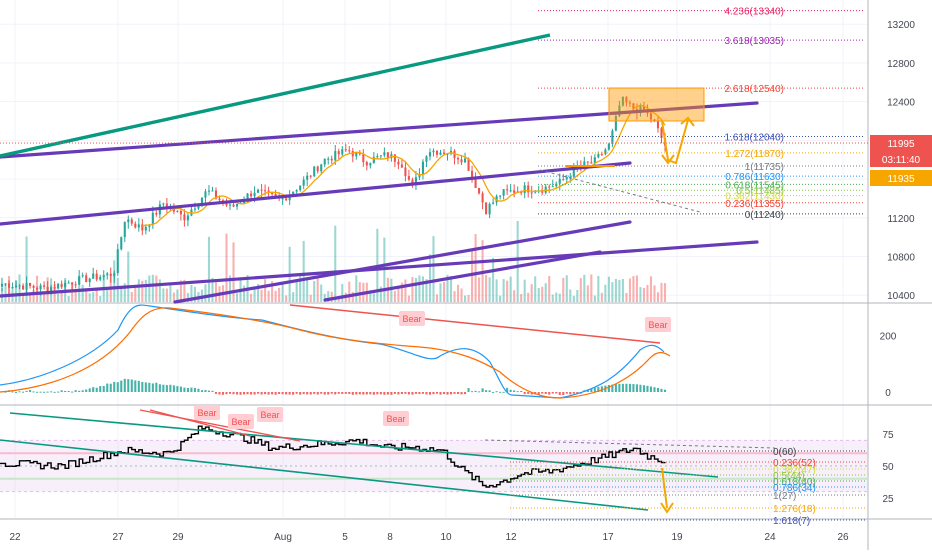  I want to click on channel-line, so click(316, 193).